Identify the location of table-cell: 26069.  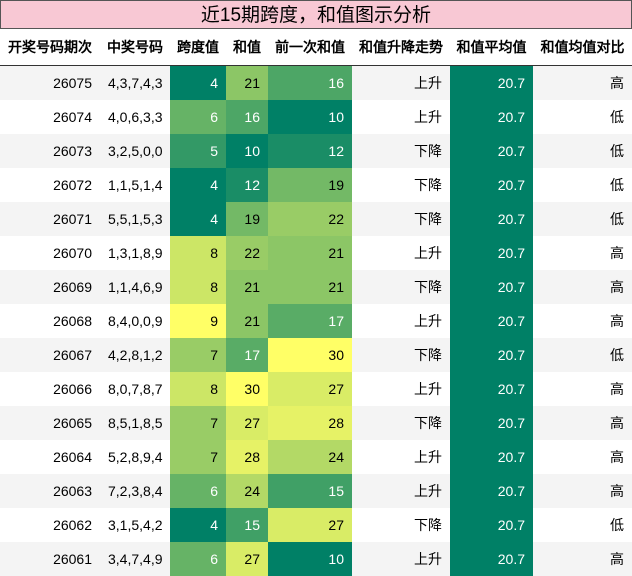
(50, 286).